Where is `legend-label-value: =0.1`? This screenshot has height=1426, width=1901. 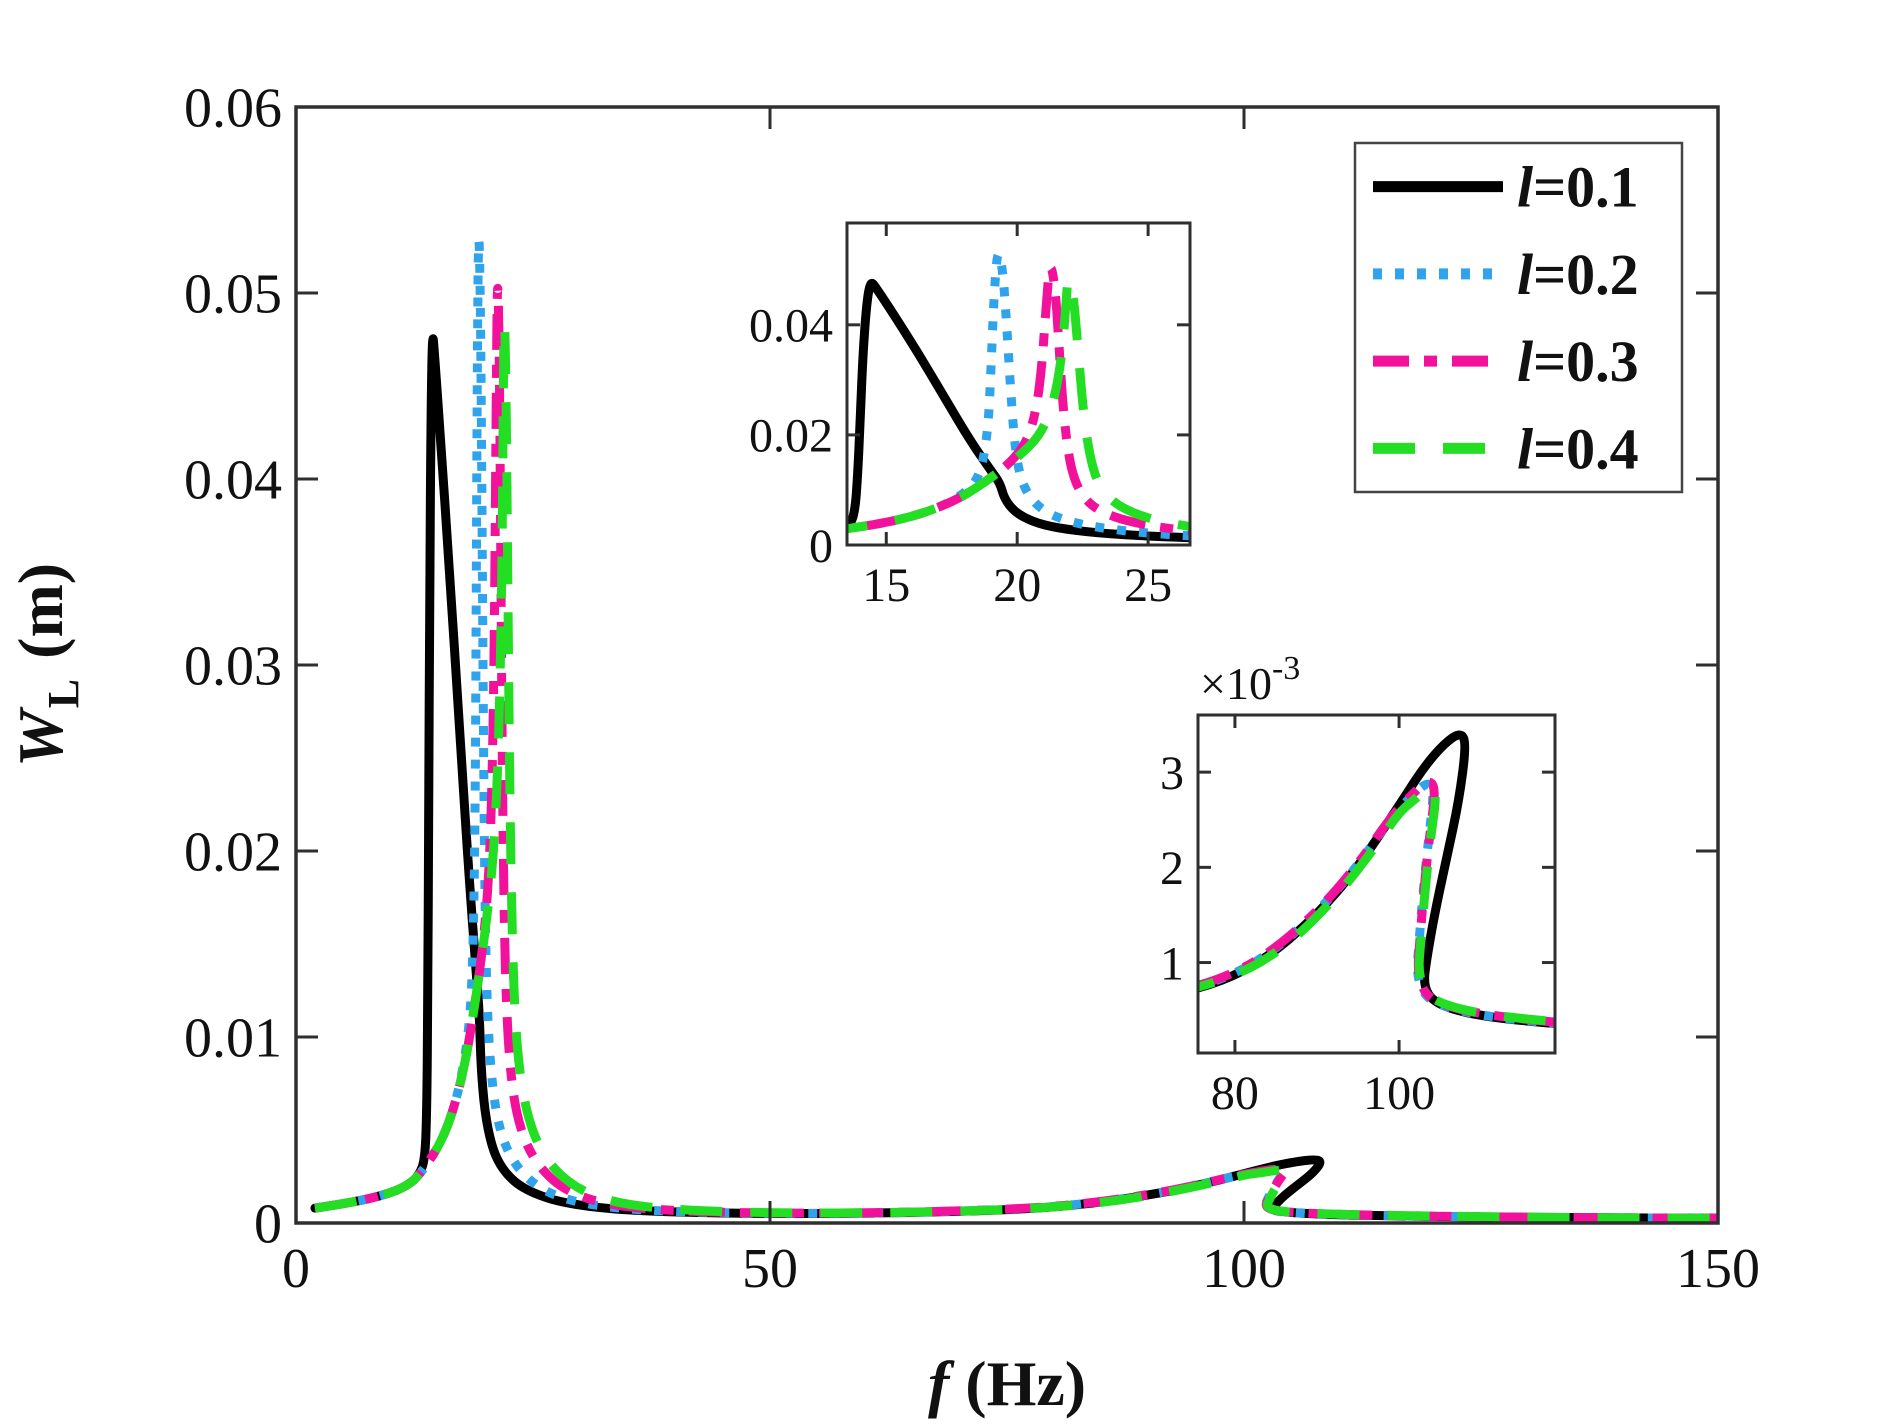
legend-label-value: =0.1 is located at coordinates (1586, 187).